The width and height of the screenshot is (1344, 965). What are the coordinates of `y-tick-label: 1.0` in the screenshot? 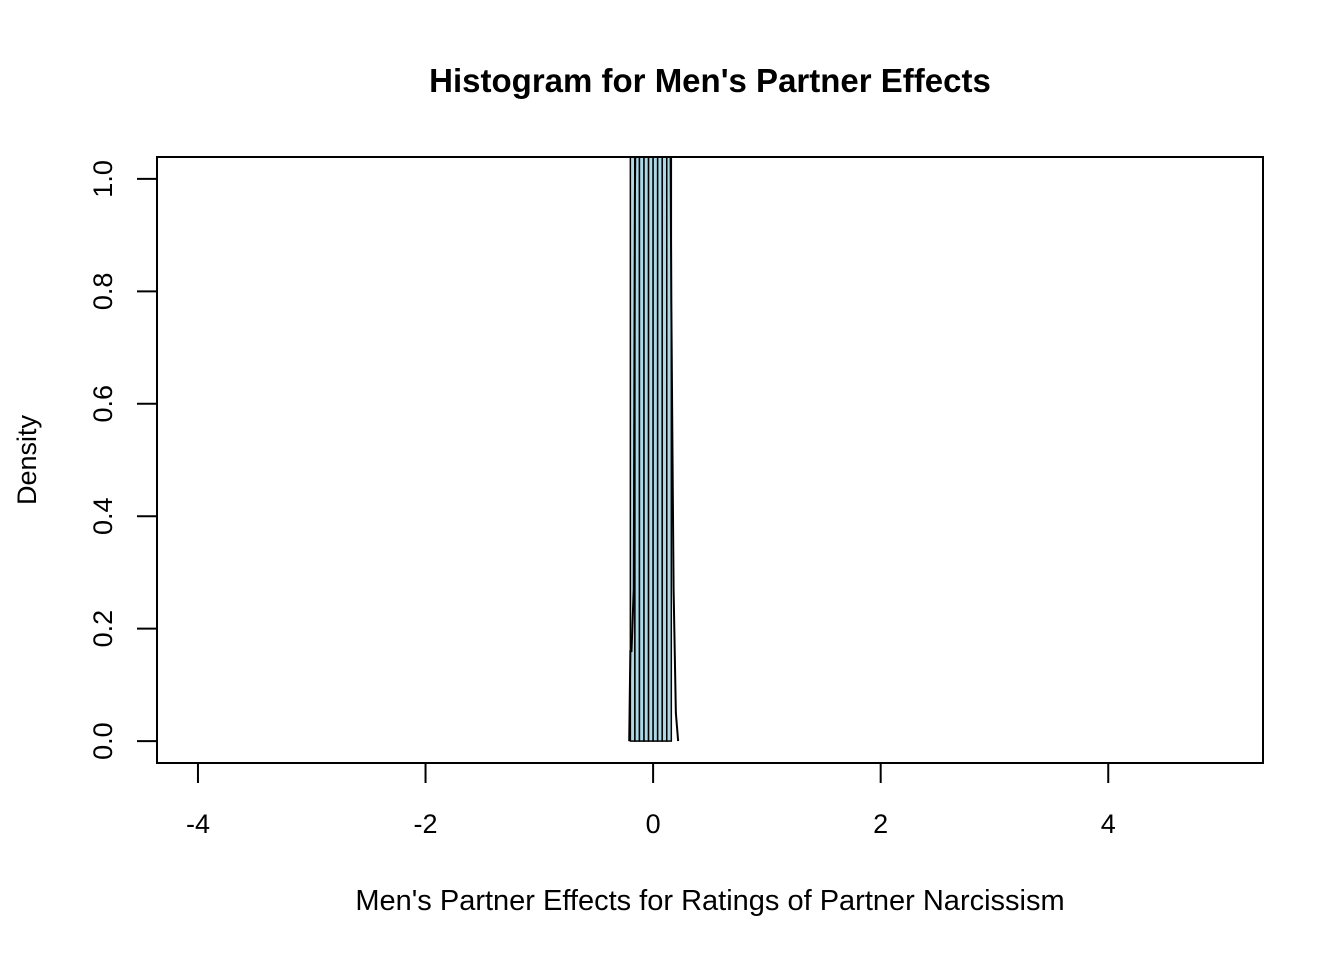 It's located at (103, 179).